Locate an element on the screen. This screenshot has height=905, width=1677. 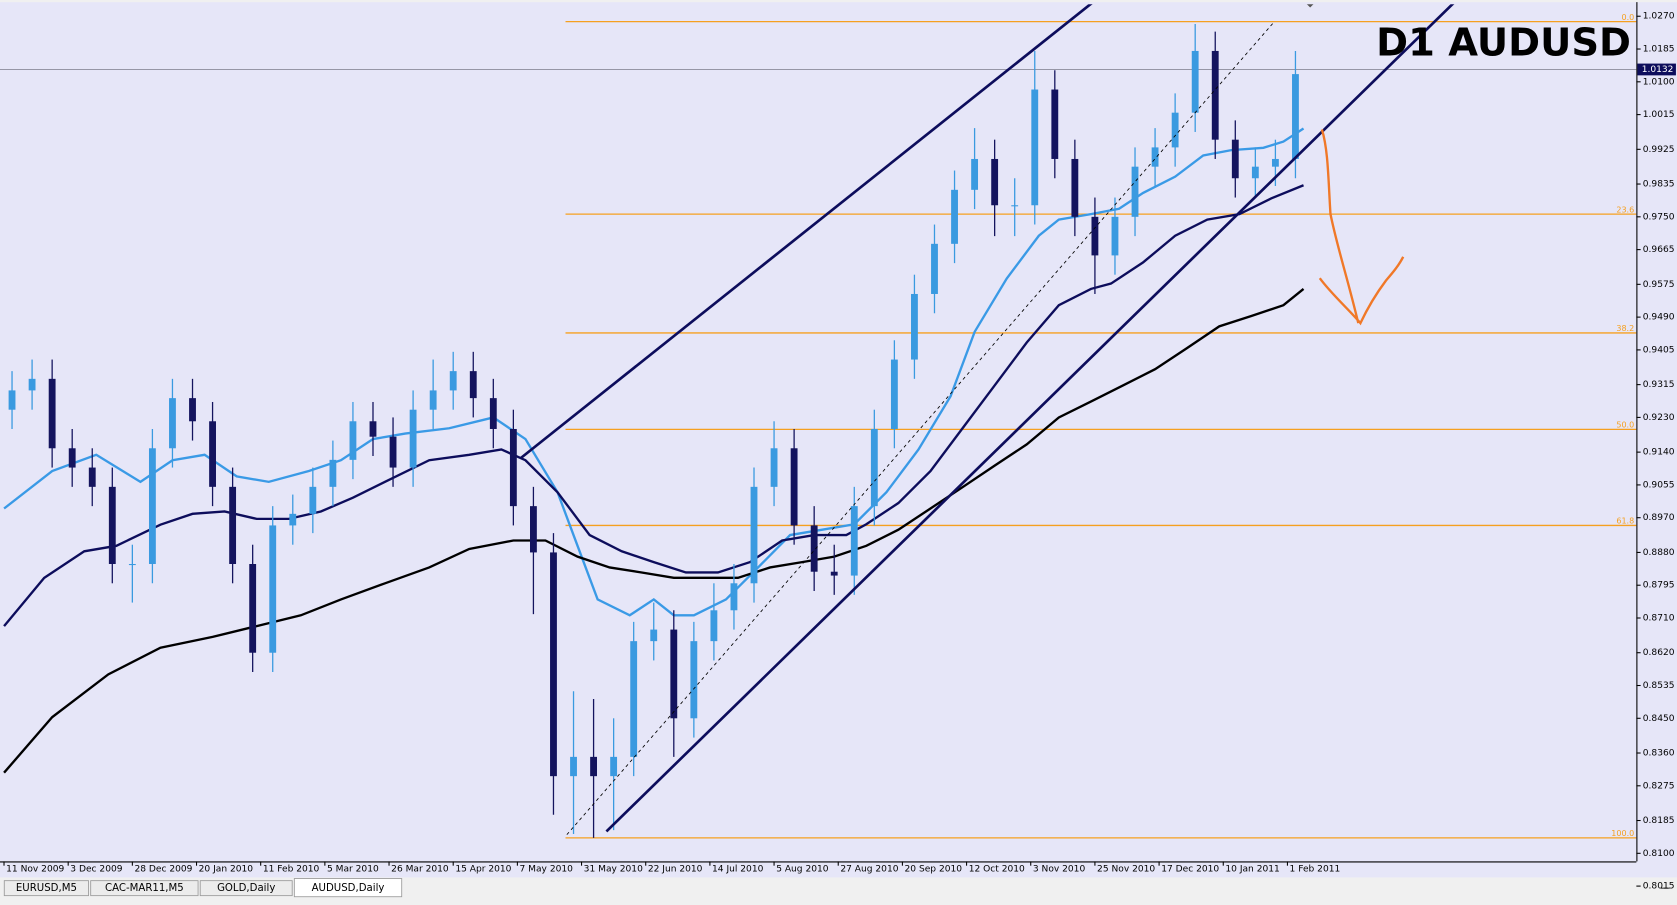
x-tick-label: 26 Mar 2010 is located at coordinates (420, 869).